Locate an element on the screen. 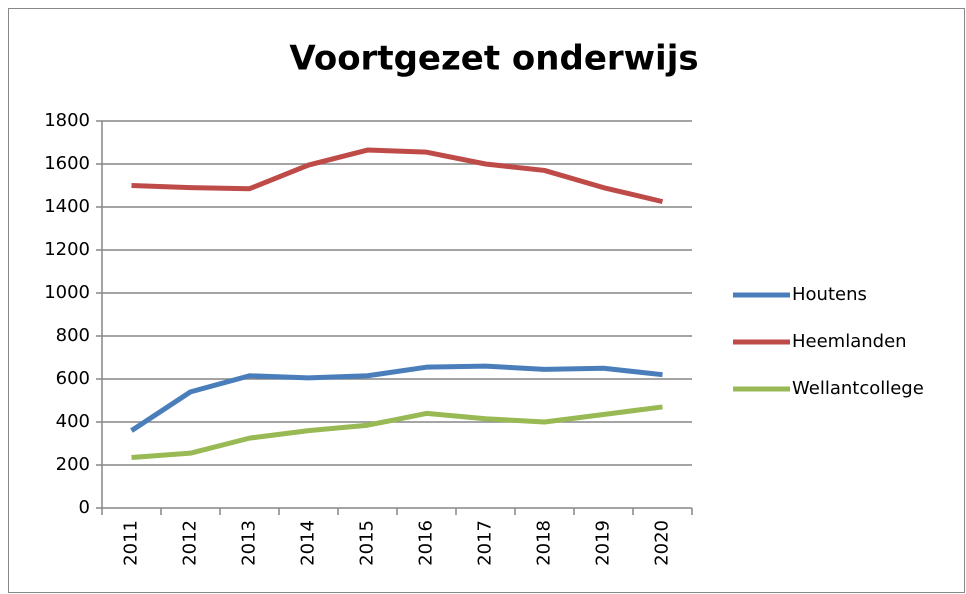 This screenshot has height=594, width=966. x-tick-label: 2014 is located at coordinates (308, 543).